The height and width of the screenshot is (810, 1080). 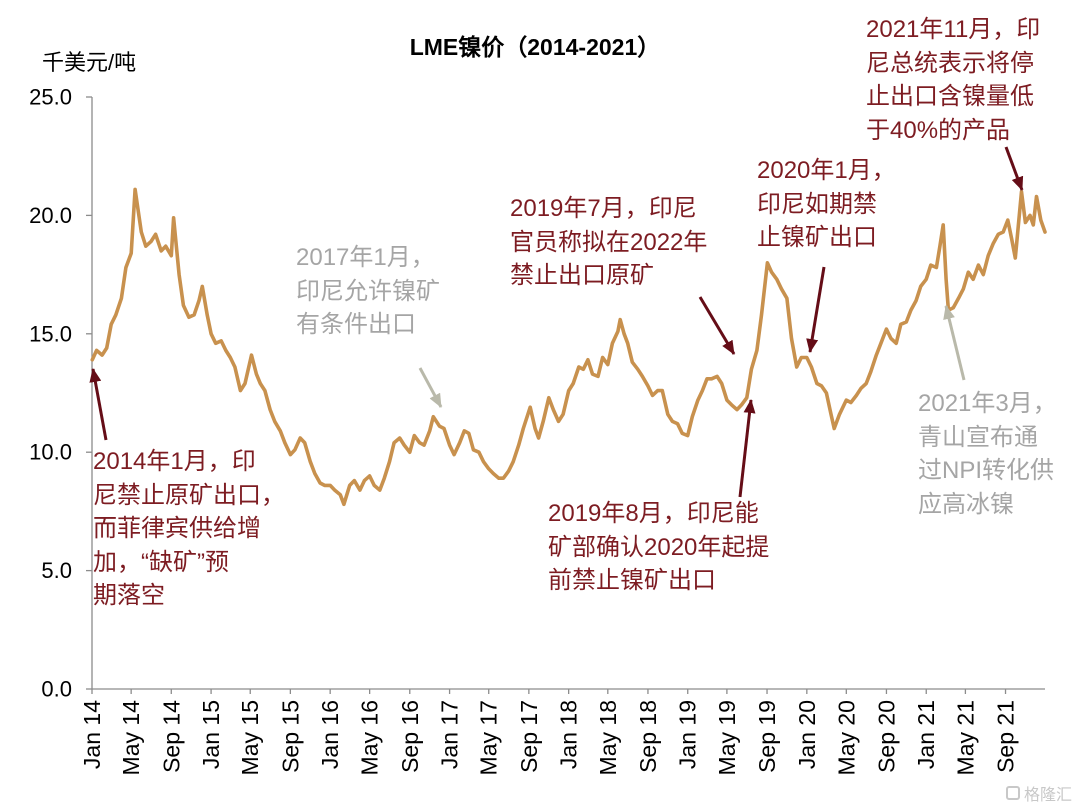 I want to click on annotation-line: 2020年1月，, so click(x=826, y=170).